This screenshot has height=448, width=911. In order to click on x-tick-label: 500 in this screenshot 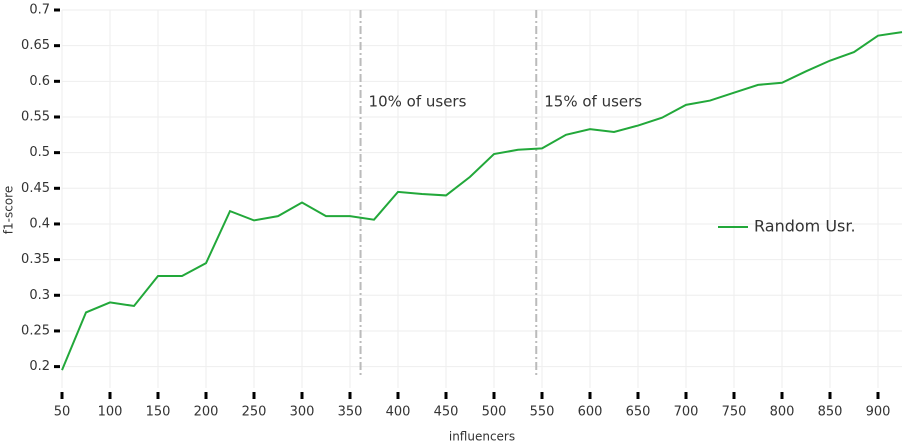, I will do `click(494, 412)`.